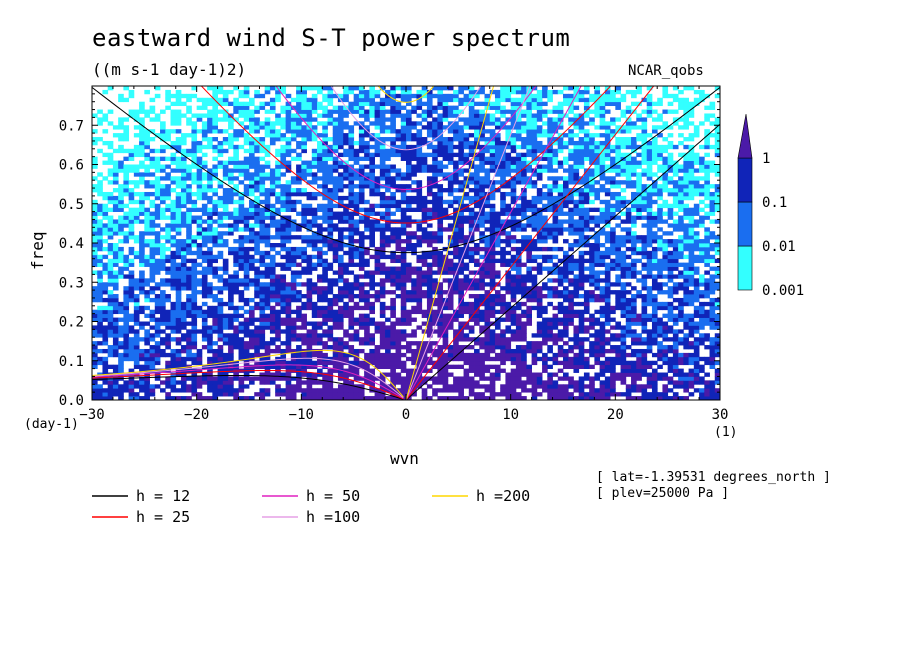 Image resolution: width=904 pixels, height=654 pixels. What do you see at coordinates (404, 458) in the screenshot?
I see `x-axis-label: wvn` at bounding box center [404, 458].